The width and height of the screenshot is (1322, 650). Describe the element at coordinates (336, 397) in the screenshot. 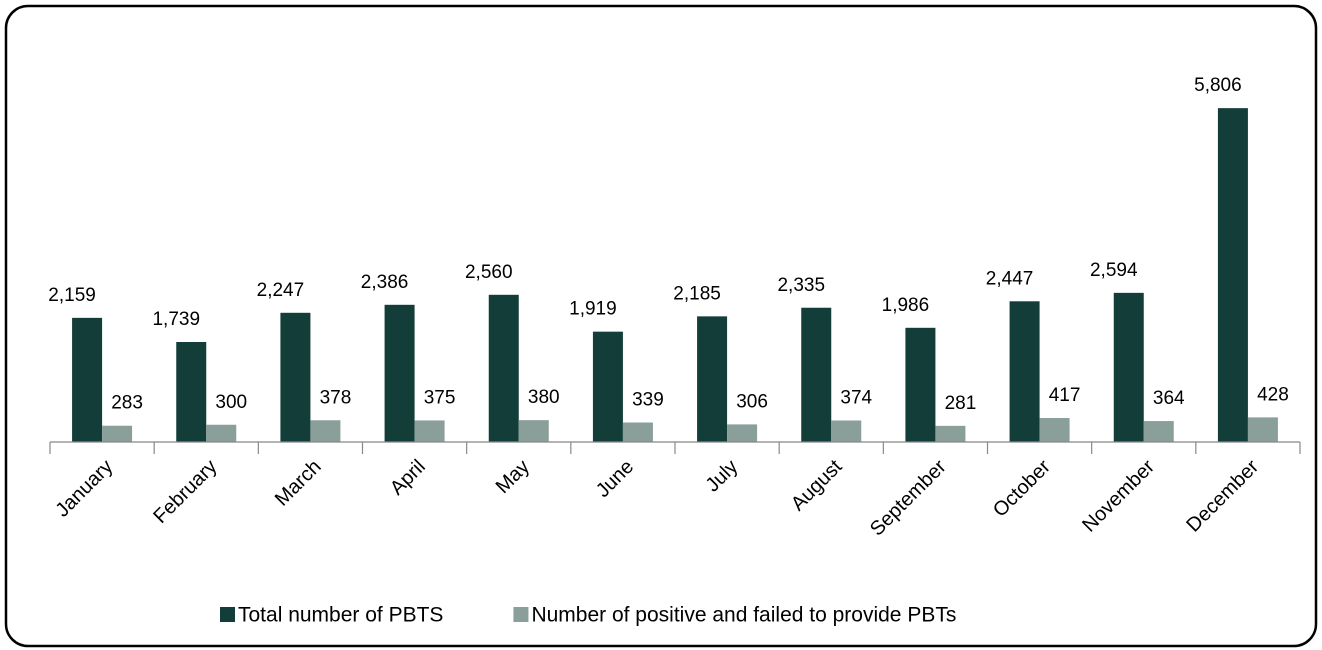

I see `data-label: 378` at that location.